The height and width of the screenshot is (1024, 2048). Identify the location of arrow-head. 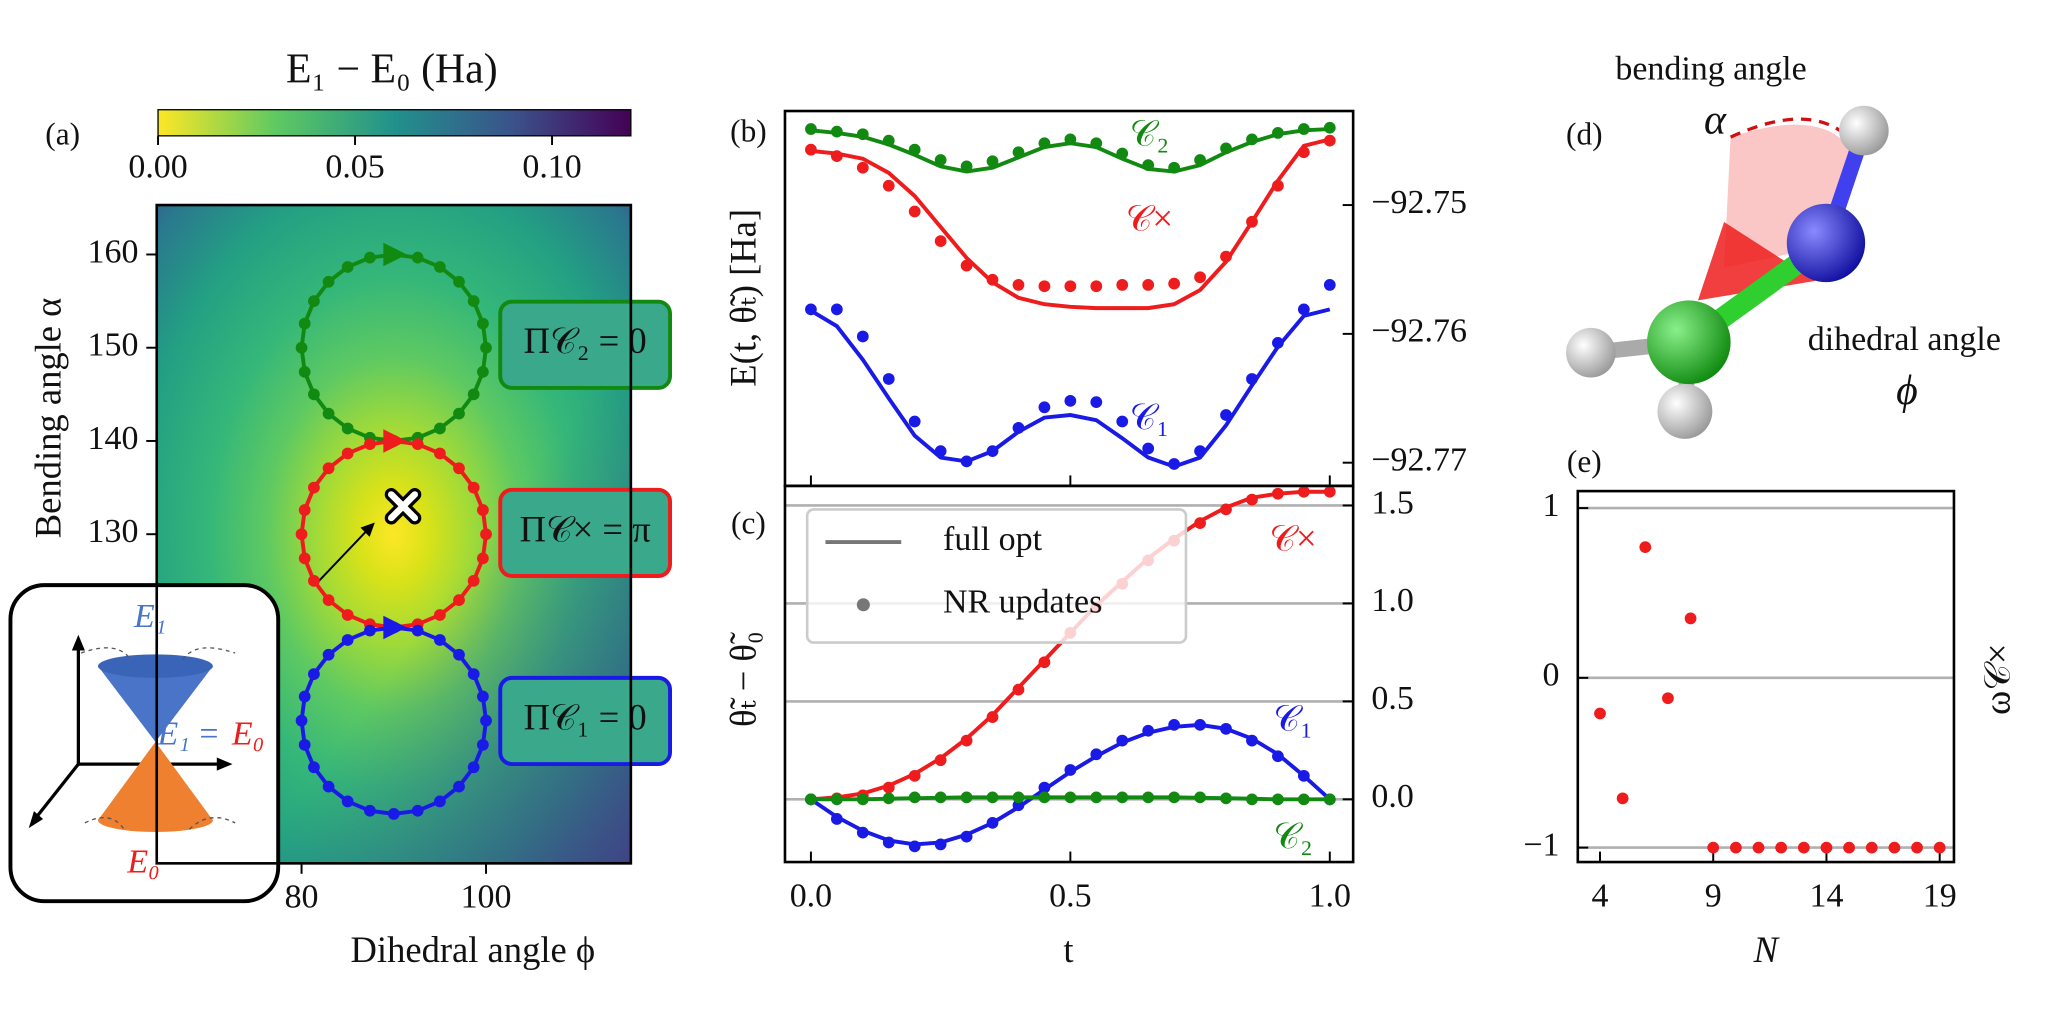
(224, 764).